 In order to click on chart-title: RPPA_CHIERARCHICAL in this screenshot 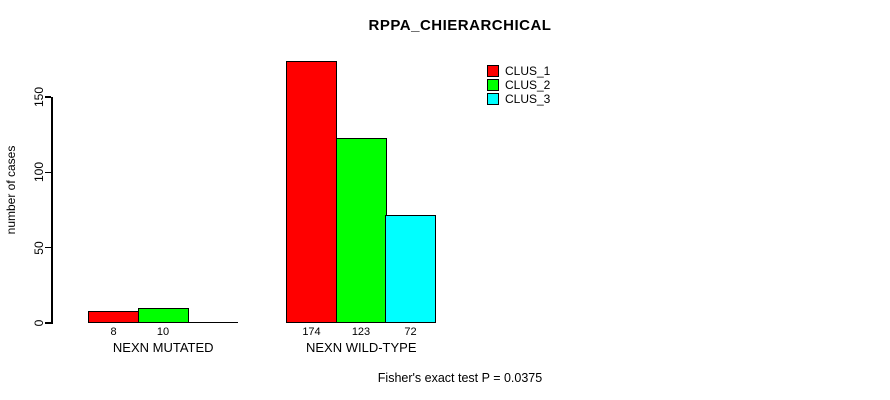, I will do `click(460, 25)`.